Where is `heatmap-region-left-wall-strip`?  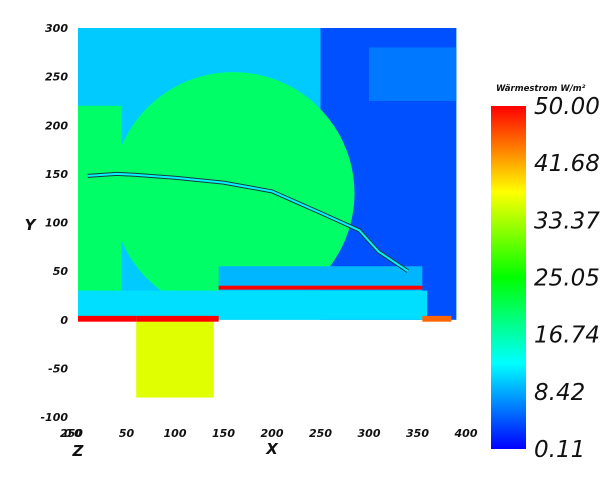
heatmap-region-left-wall-strip is located at coordinates (100, 212).